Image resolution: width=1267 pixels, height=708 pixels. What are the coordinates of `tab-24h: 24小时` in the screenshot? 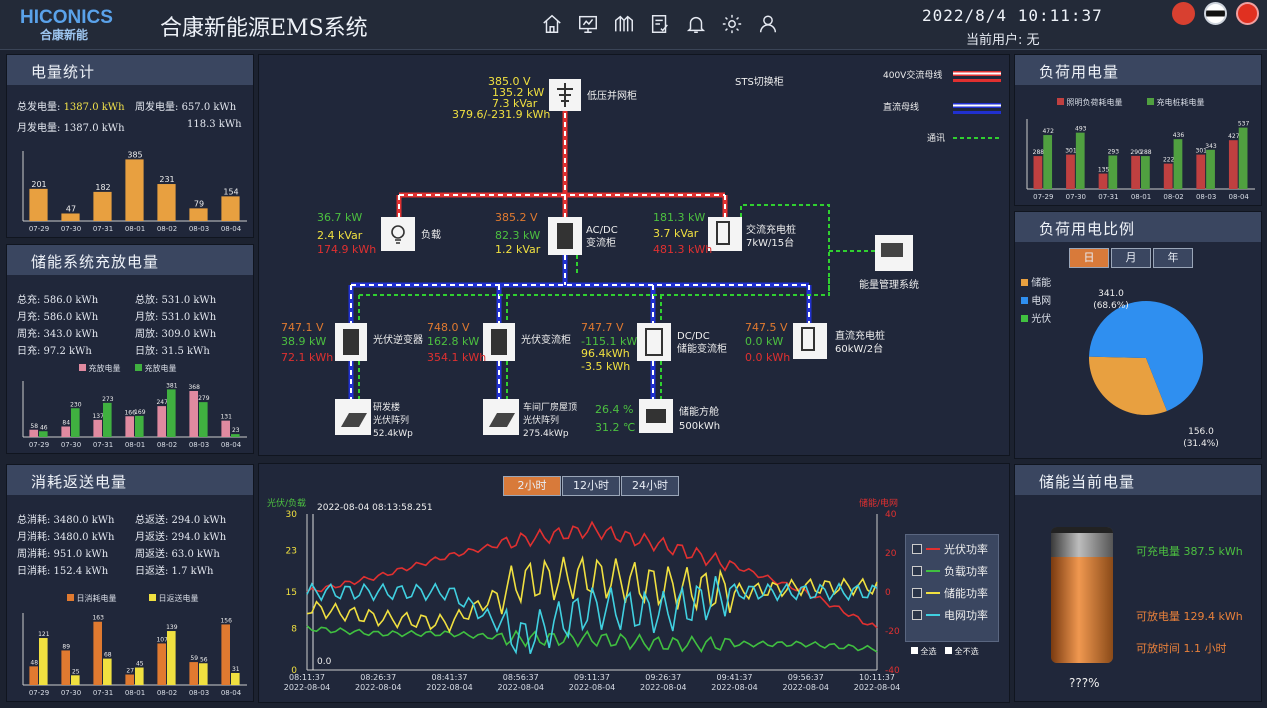 It's located at (650, 486).